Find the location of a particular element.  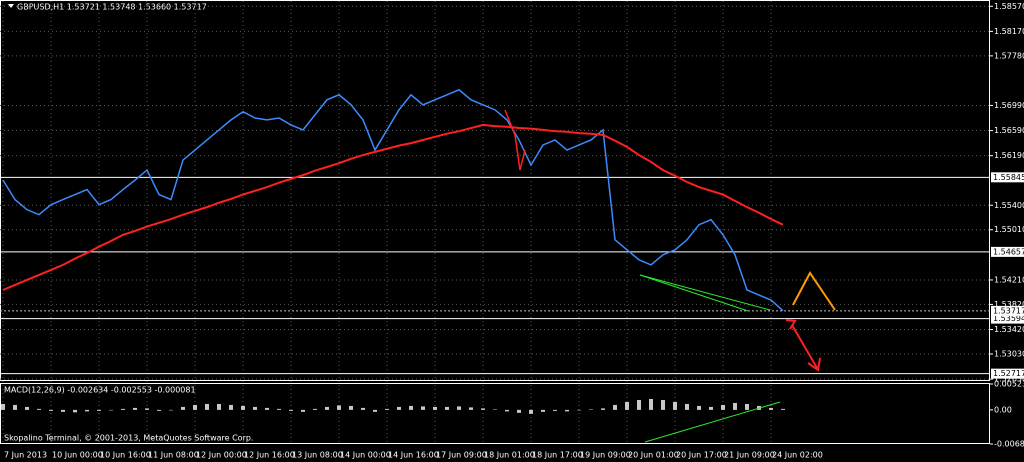

y-tick-label: 1.58170 is located at coordinates (1009, 31).